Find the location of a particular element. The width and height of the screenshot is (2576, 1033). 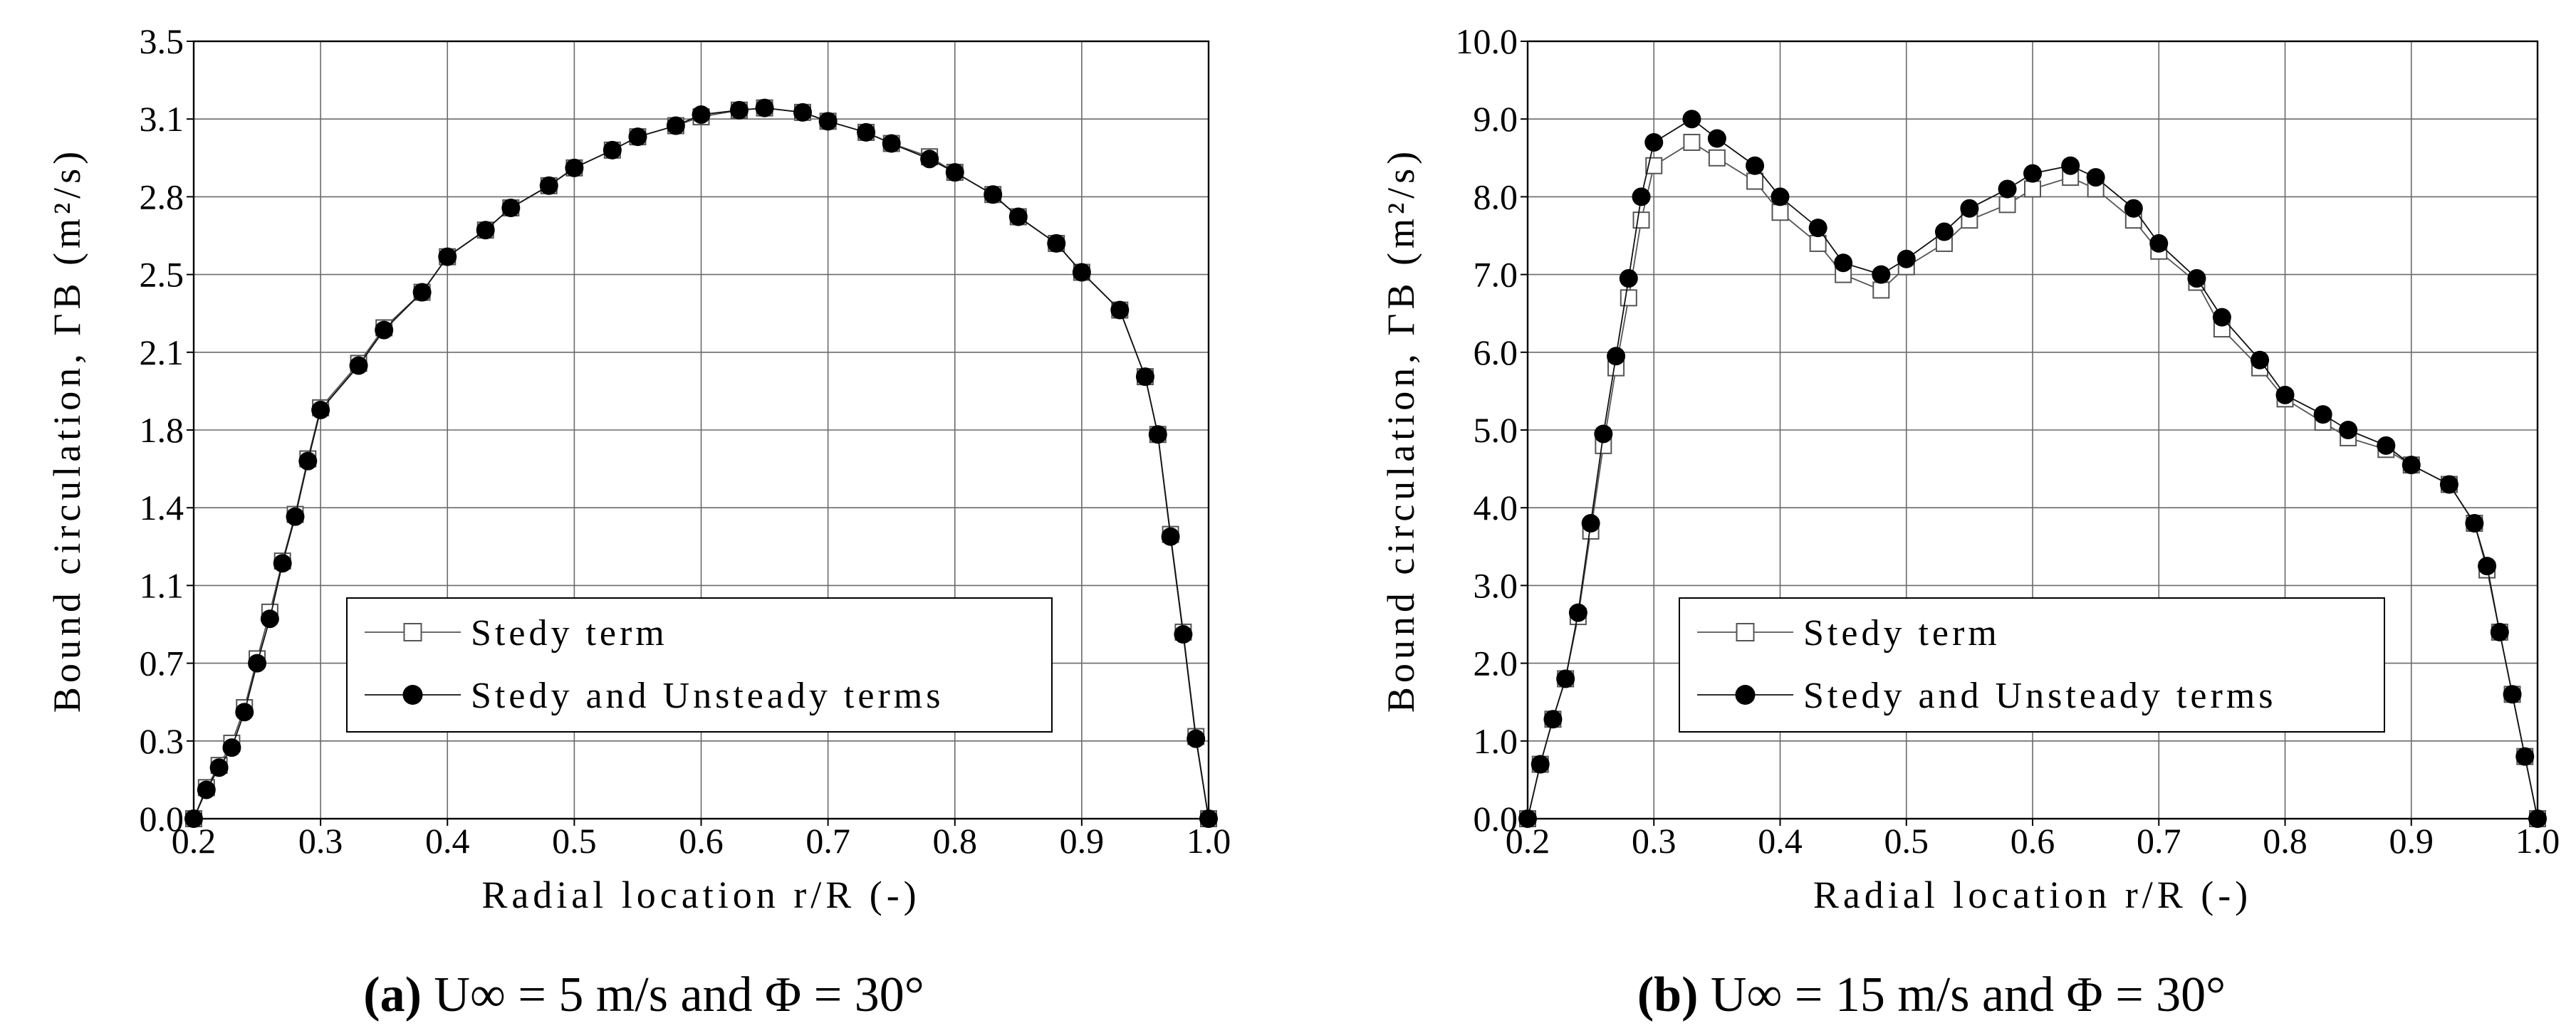

chart-a-ytick-label: 0.7 is located at coordinates (162, 663).